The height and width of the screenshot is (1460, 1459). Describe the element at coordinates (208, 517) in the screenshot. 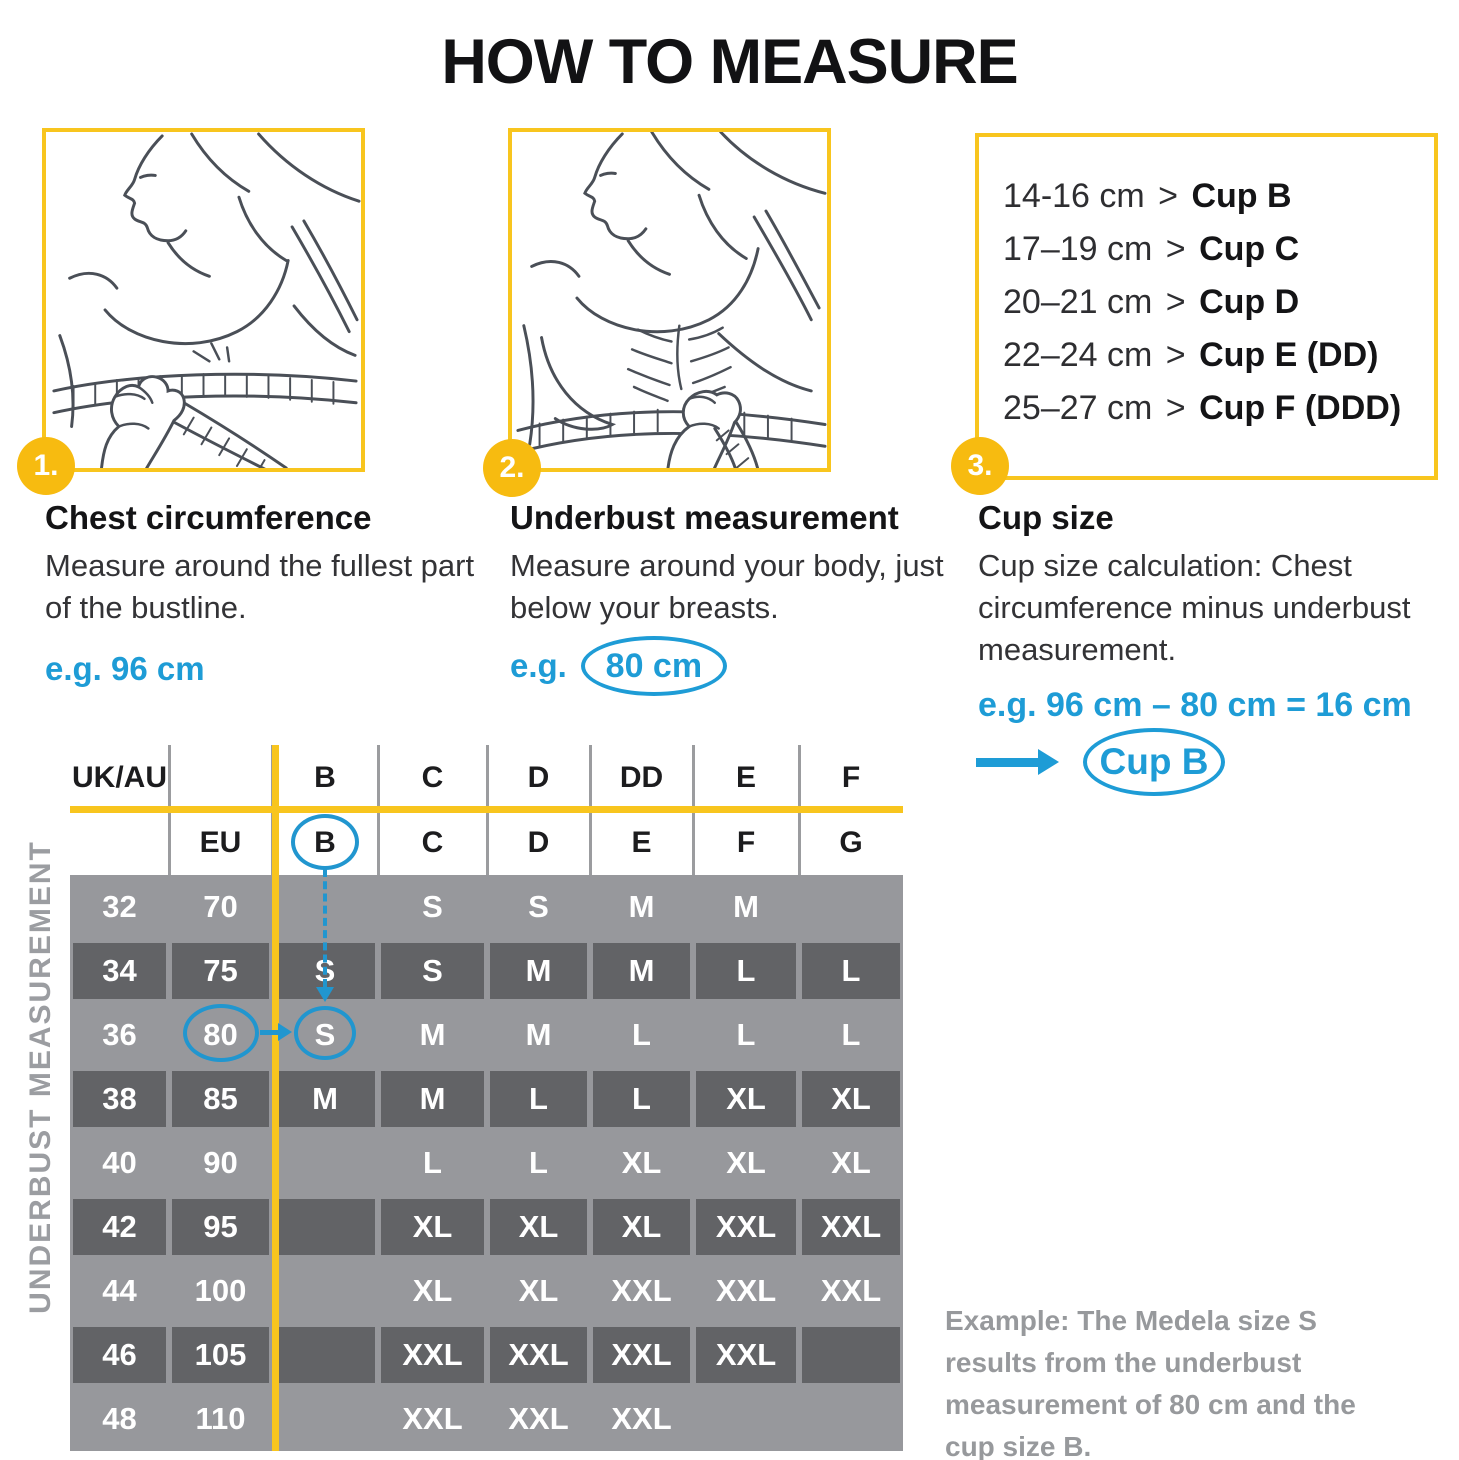

I see `step-1-heading: Chest circumference` at that location.